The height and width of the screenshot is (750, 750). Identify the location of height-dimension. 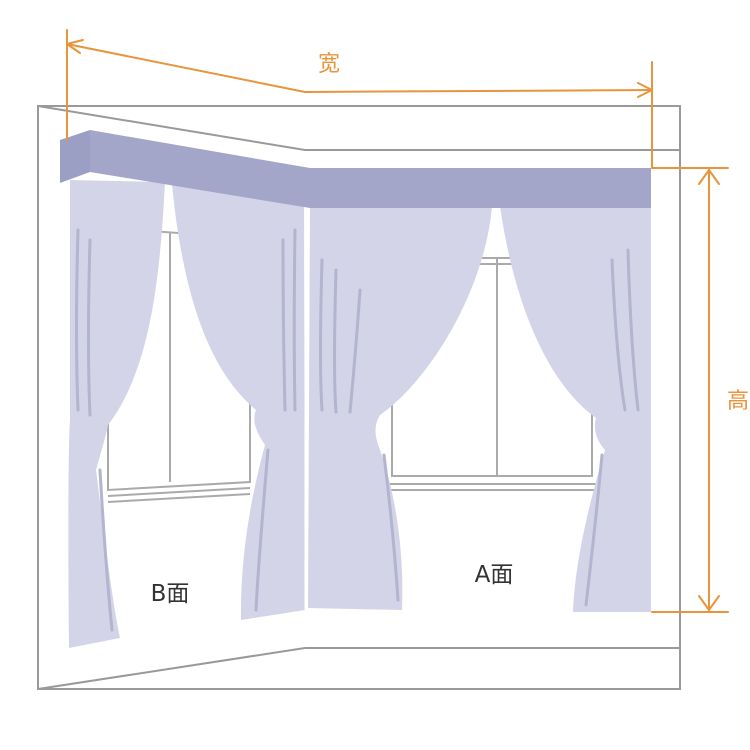
(690, 390).